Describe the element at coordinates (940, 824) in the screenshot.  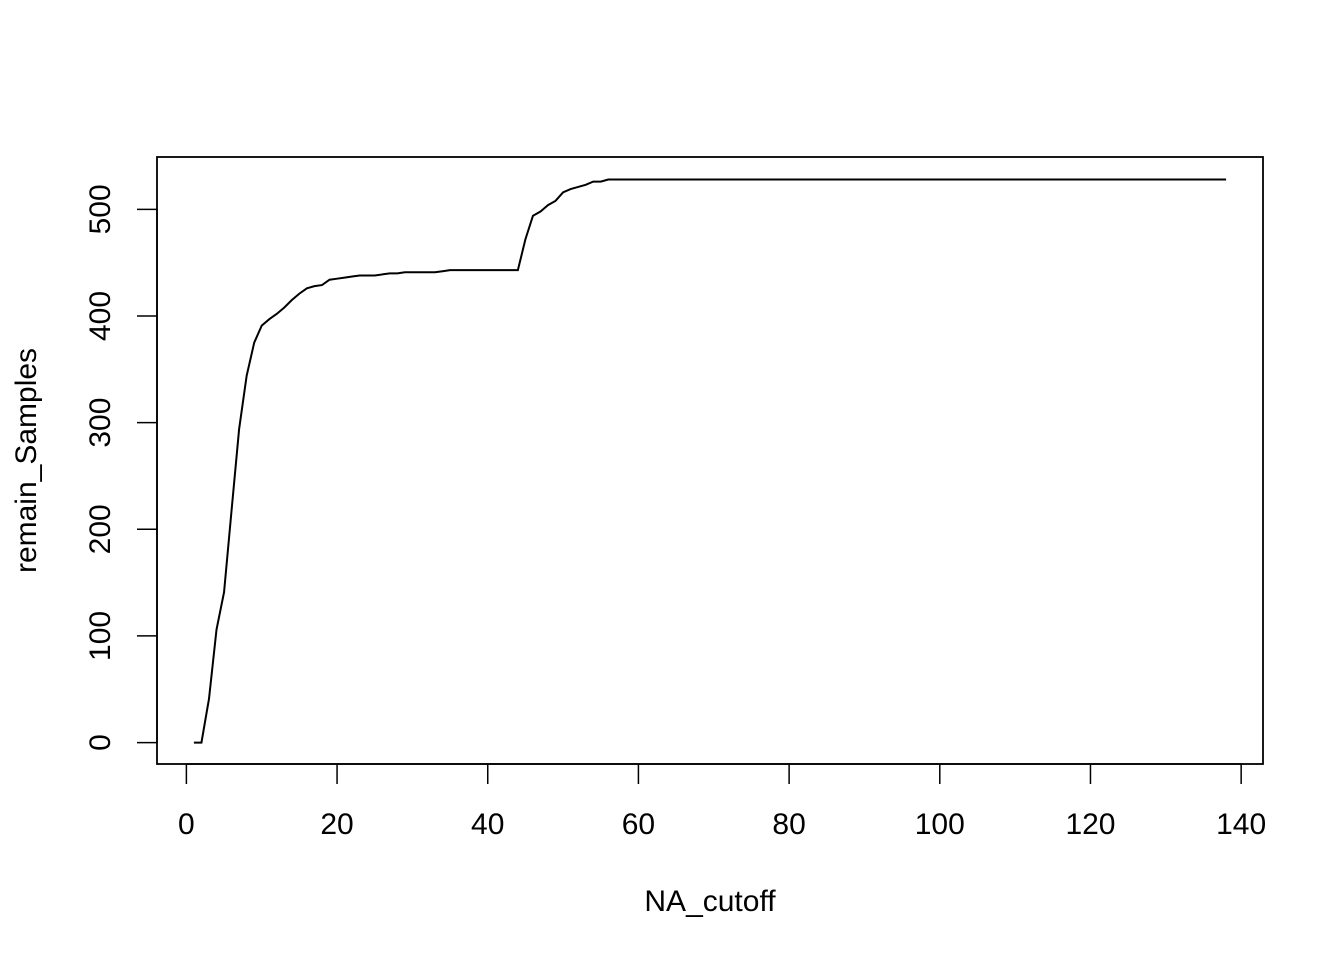
I see `x-tick-label: 100` at that location.